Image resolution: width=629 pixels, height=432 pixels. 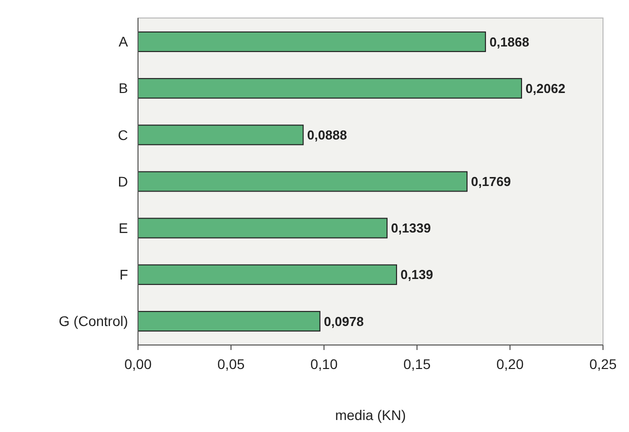 What do you see at coordinates (546, 88) in the screenshot?
I see `data-label: 0,2062` at bounding box center [546, 88].